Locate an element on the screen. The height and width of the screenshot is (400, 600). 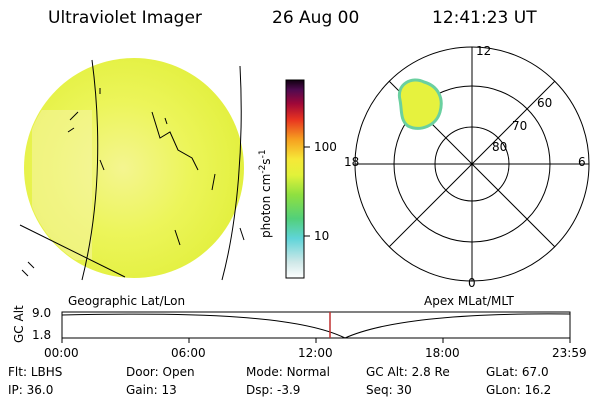
apex-panel-label: Apex MLat/MLT is located at coordinates (469, 301).